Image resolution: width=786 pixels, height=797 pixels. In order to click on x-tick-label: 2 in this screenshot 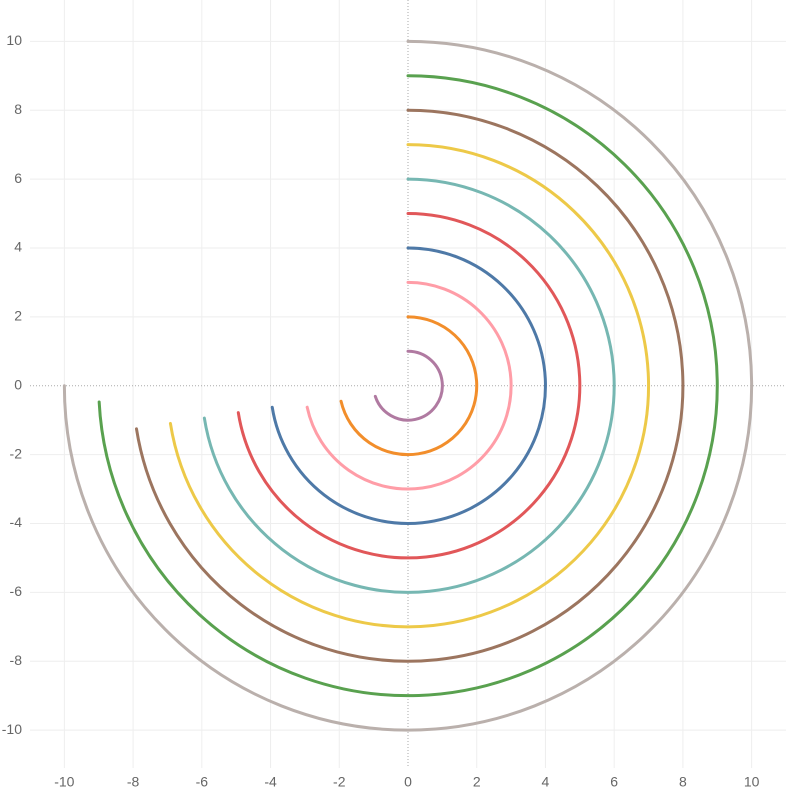, I will do `click(477, 782)`.